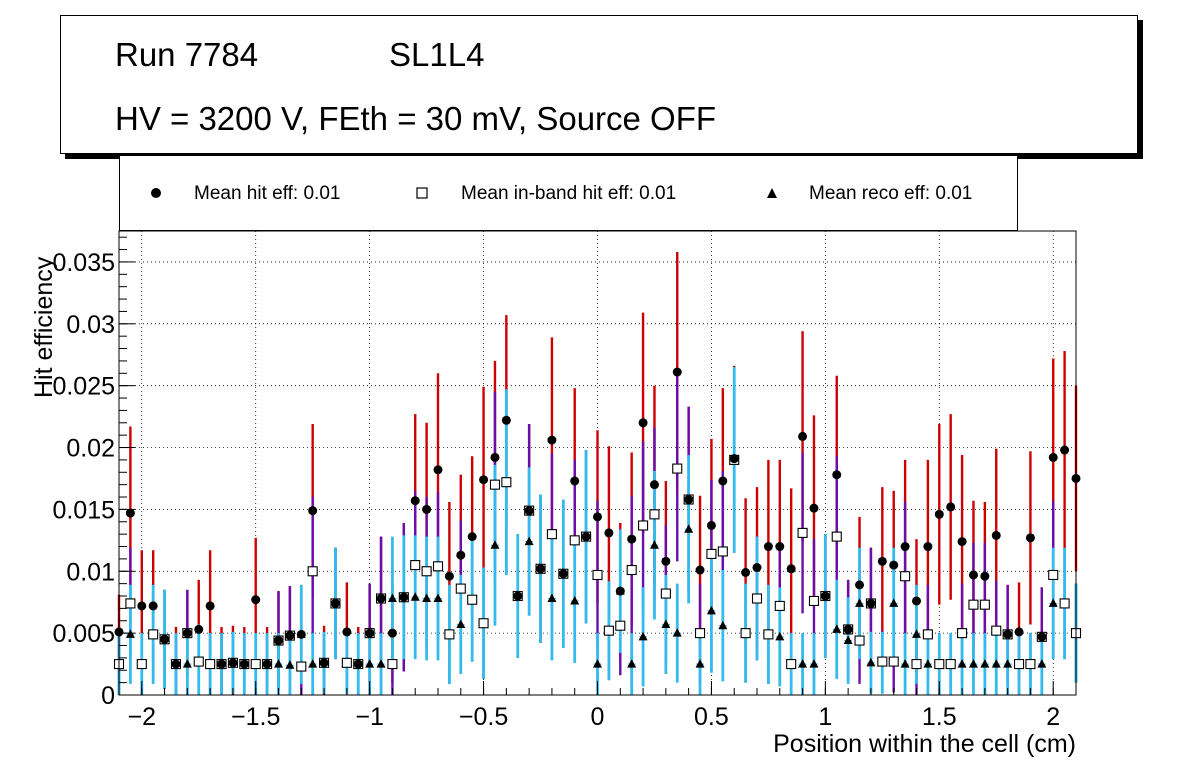 Image resolution: width=1196 pixels, height=772 pixels. What do you see at coordinates (825, 717) in the screenshot?
I see `x-tick-label: 1` at bounding box center [825, 717].